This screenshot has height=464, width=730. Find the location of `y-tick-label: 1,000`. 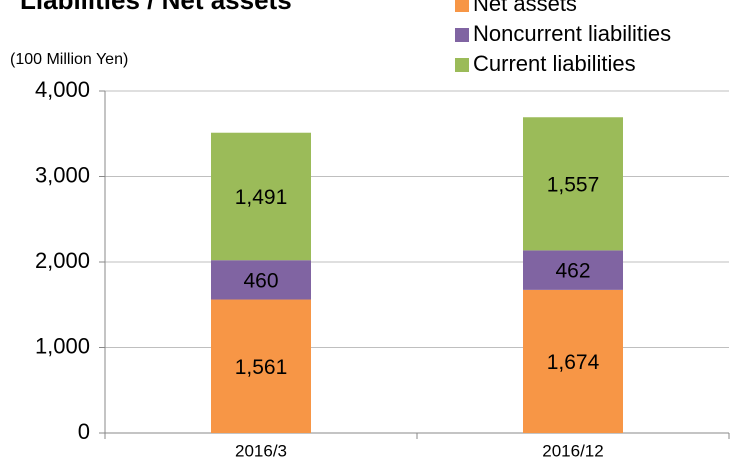

y-tick-label: 1,000 is located at coordinates (62, 345).